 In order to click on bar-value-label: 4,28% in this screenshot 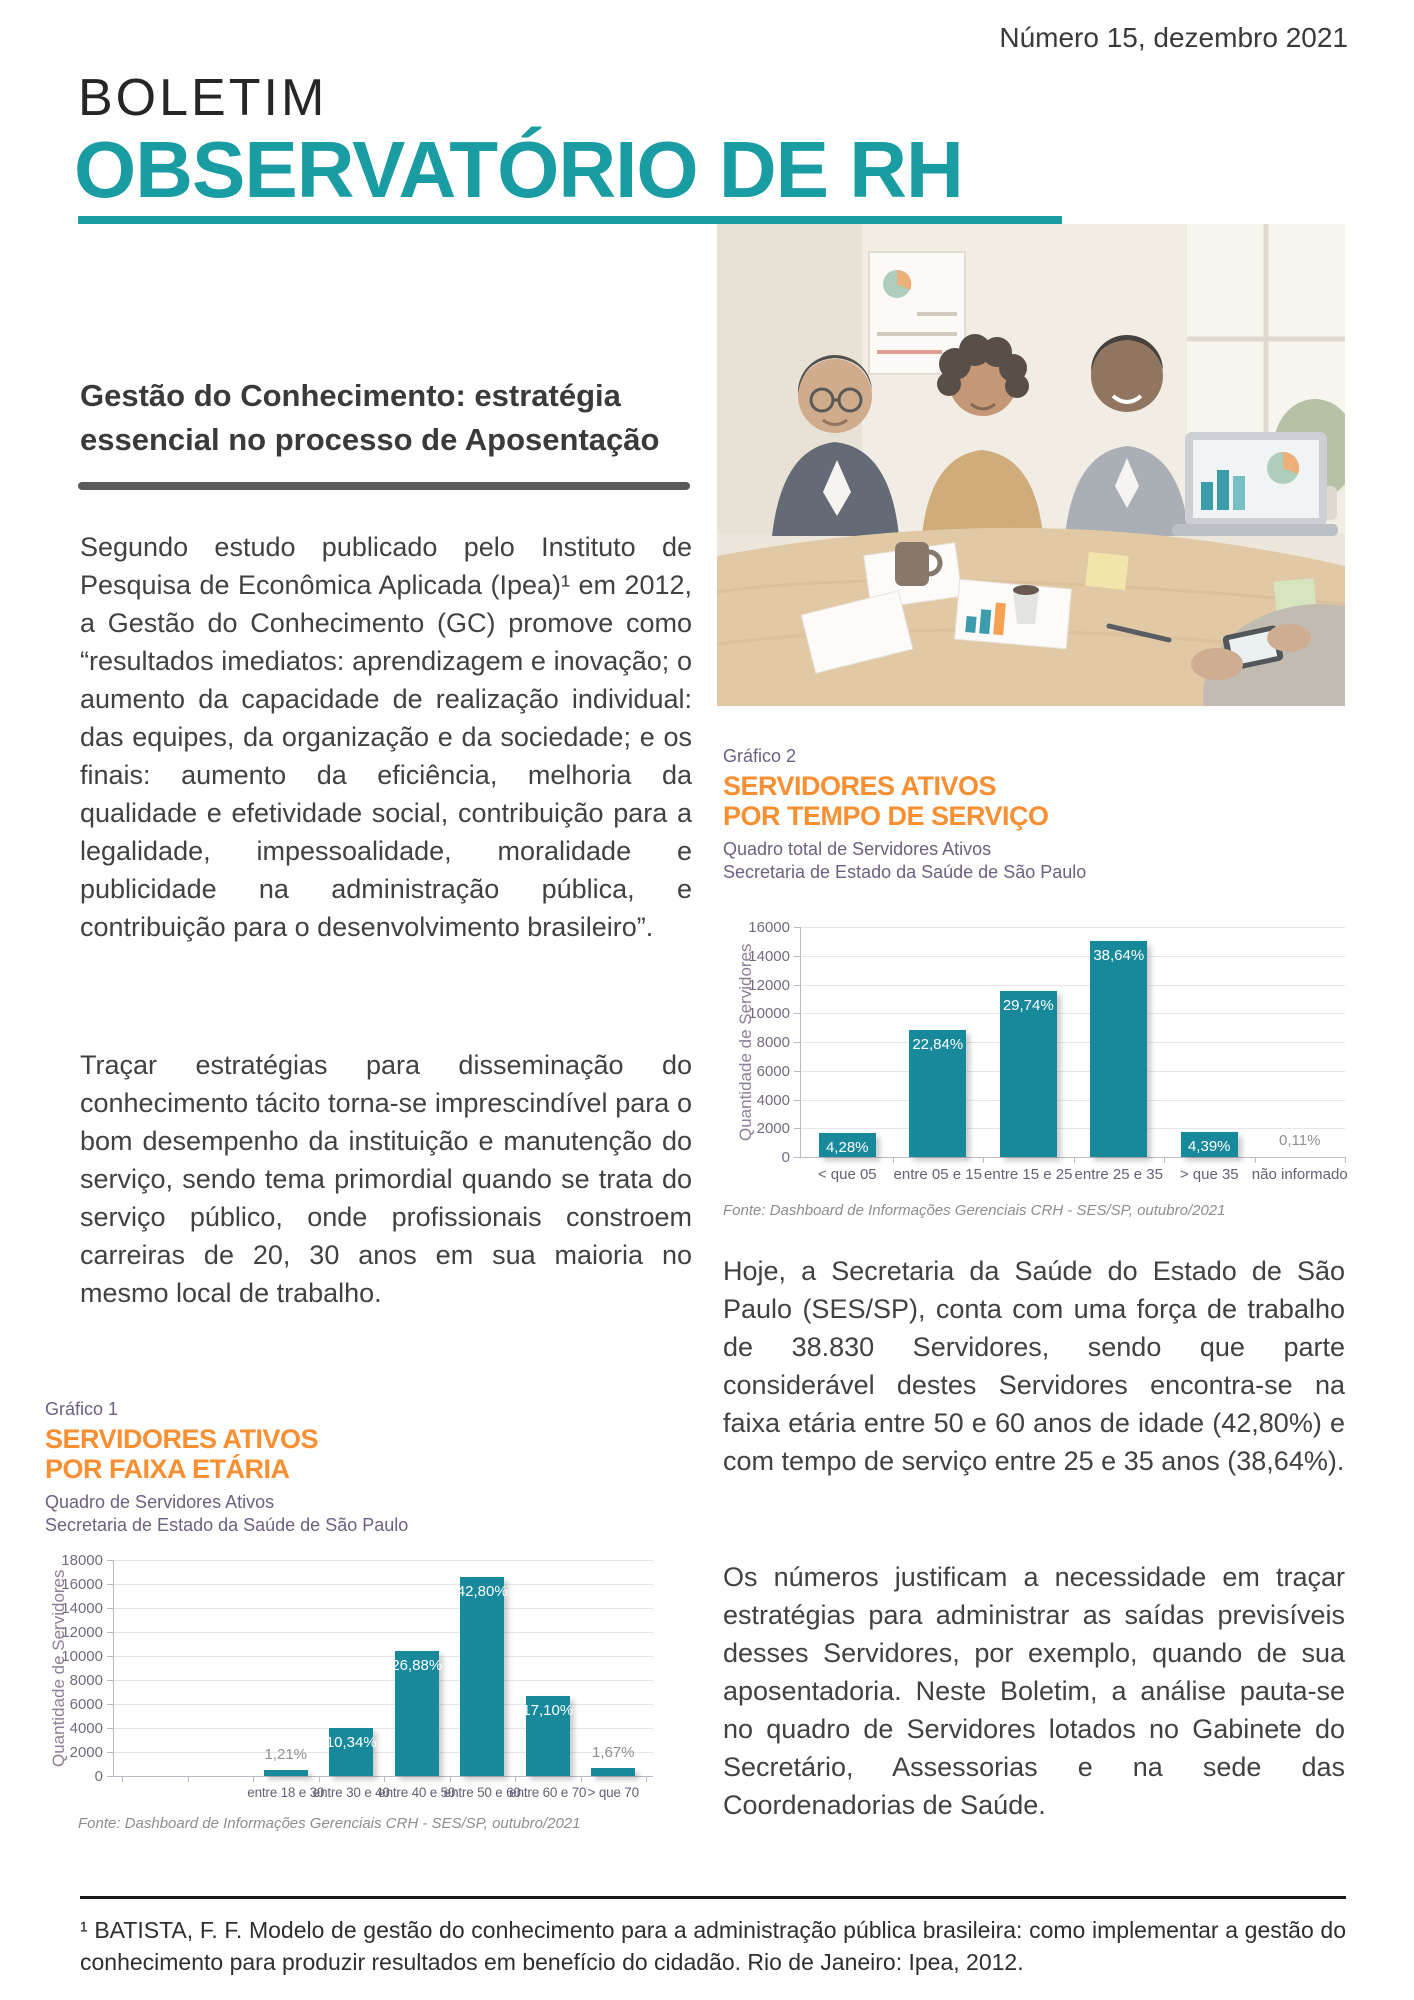, I will do `click(847, 1148)`.